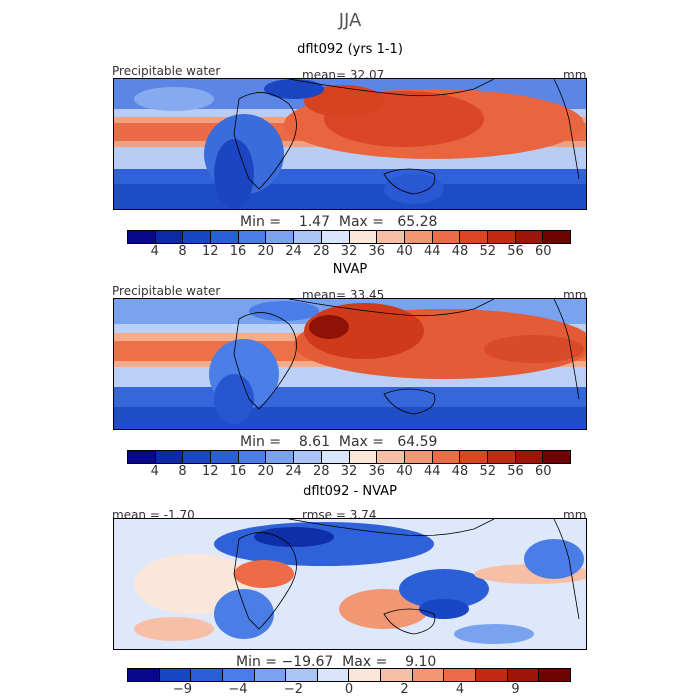 Image resolution: width=700 pixels, height=700 pixels. What do you see at coordinates (339, 442) in the screenshot?
I see `panel-2-min-max: Min = 8.61 Max = 64.59` at bounding box center [339, 442].